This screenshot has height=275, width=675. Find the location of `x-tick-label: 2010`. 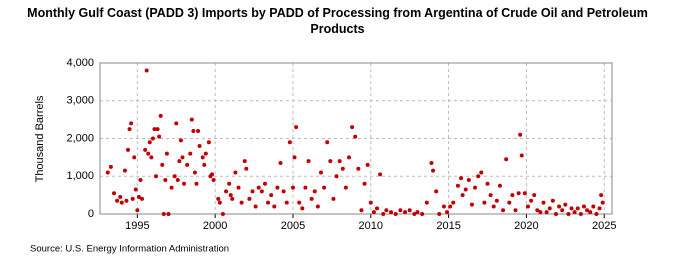

x-tick-label: 2010 is located at coordinates (371, 226).